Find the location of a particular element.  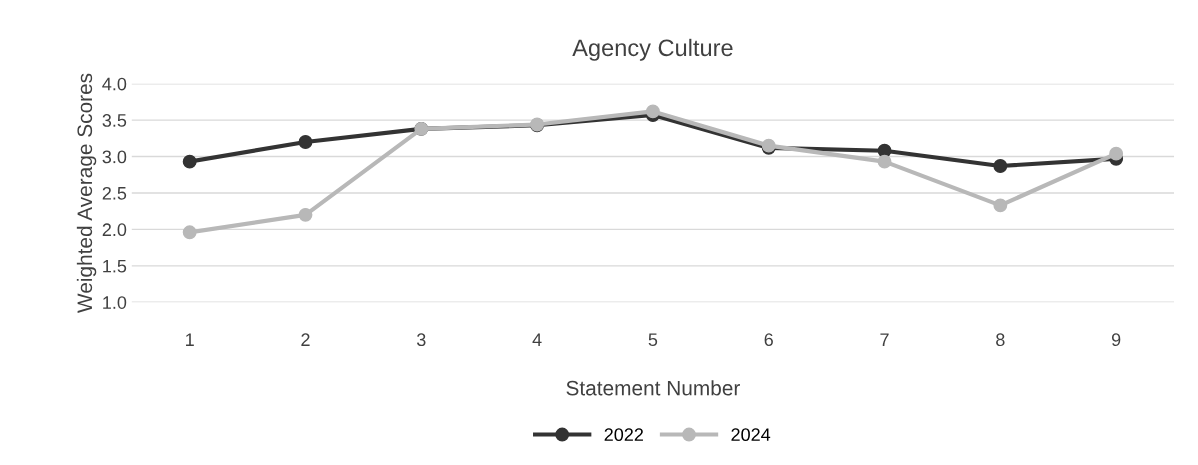

y-tick-label: 2.0 is located at coordinates (114, 230).